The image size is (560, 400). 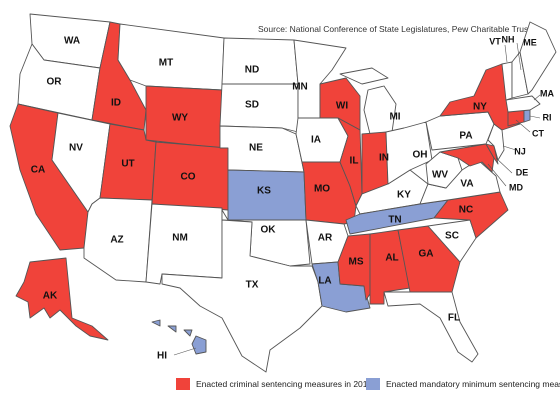 I want to click on label-oh: OH, so click(x=420, y=155).